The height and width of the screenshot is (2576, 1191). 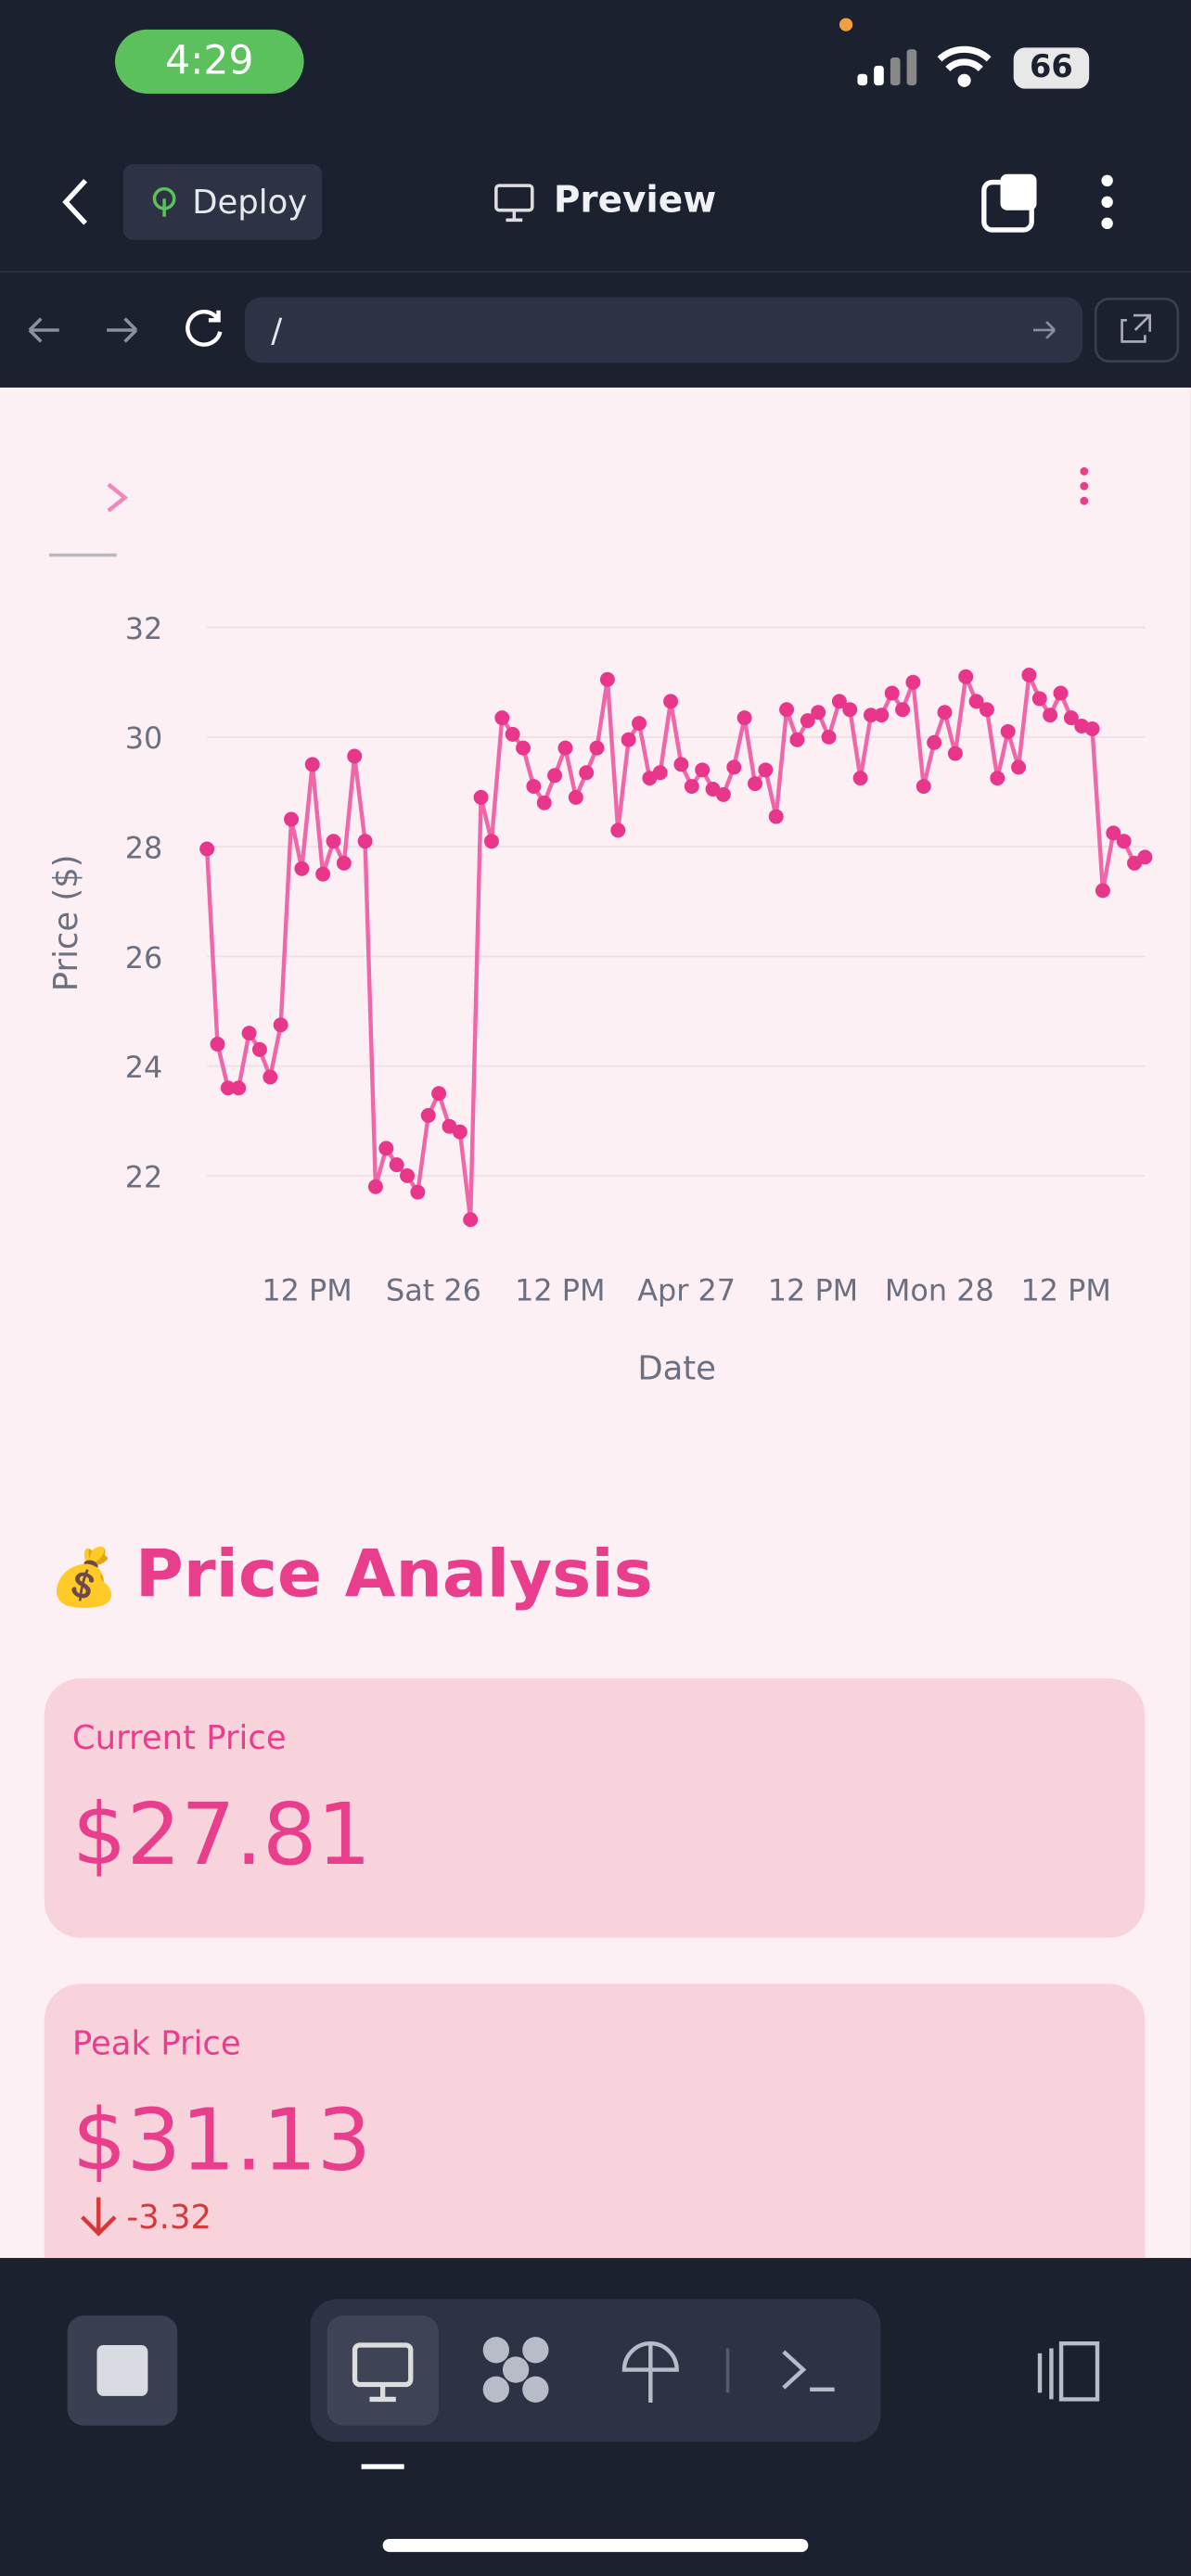 I want to click on chart-menu, so click(x=1084, y=485).